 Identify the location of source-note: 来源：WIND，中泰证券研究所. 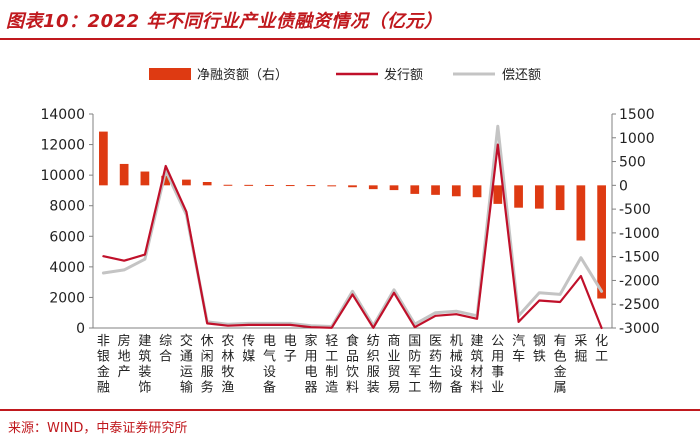
(98, 428).